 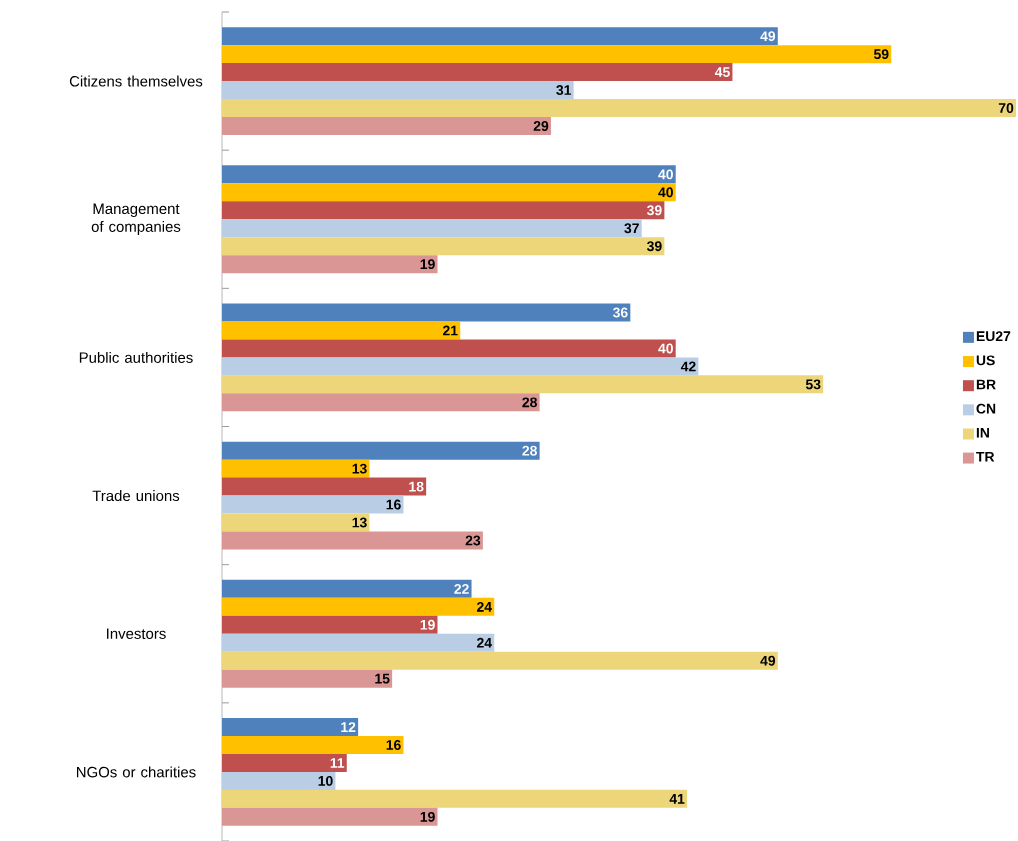 What do you see at coordinates (136, 81) in the screenshot?
I see `y-tick-label: Citizens themselves` at bounding box center [136, 81].